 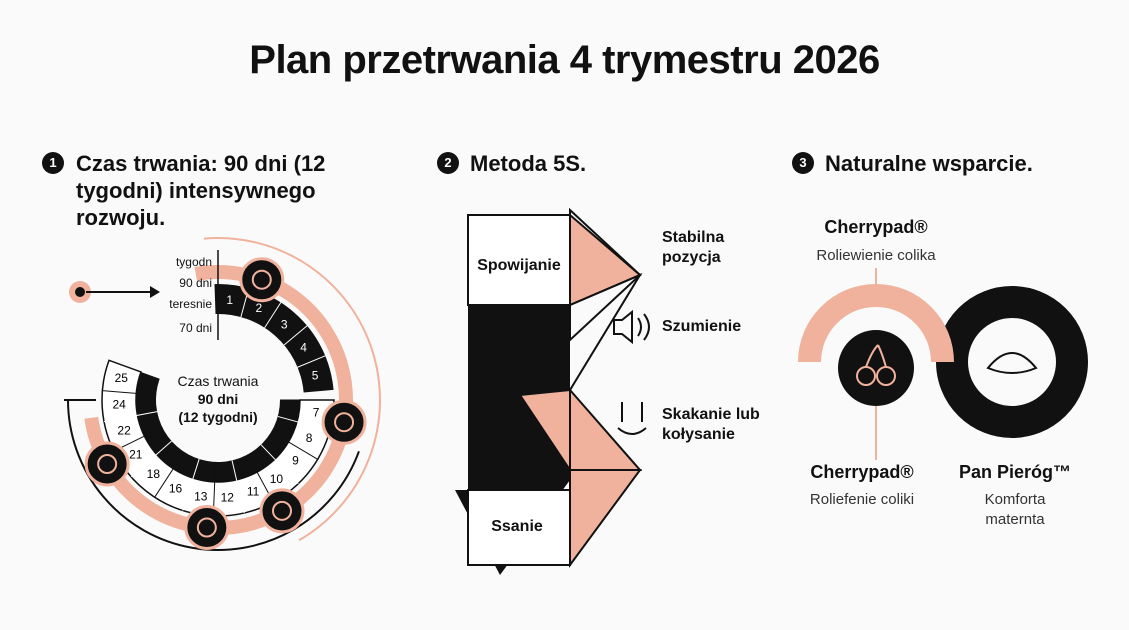 What do you see at coordinates (1015, 509) in the screenshot?
I see `brand-desc: Komforta maternta` at bounding box center [1015, 509].